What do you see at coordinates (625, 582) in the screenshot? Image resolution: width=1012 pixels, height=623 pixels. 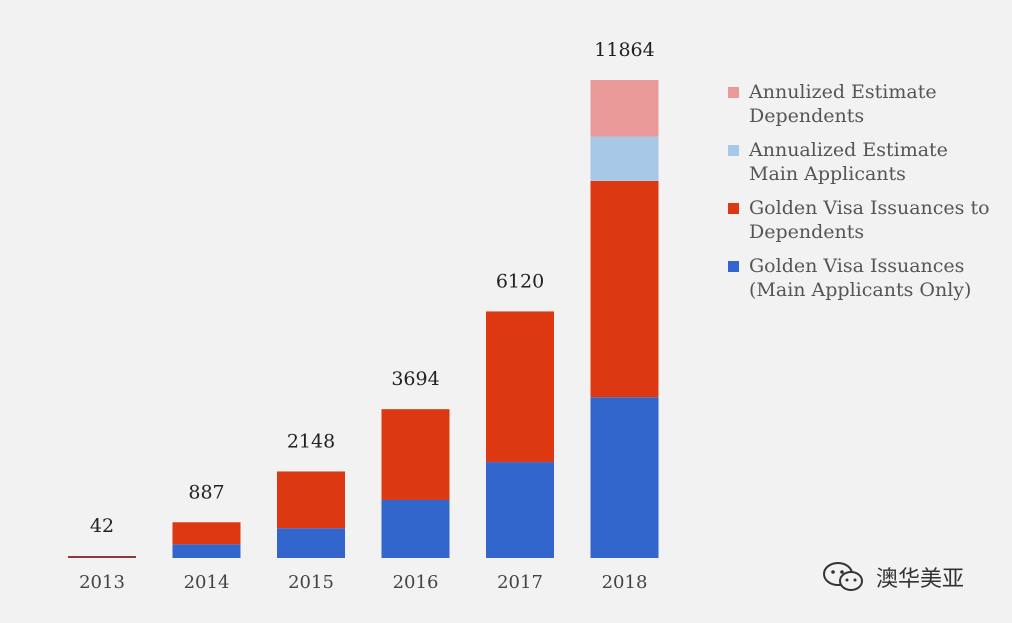 I see `x-tick-2018: 2018` at bounding box center [625, 582].